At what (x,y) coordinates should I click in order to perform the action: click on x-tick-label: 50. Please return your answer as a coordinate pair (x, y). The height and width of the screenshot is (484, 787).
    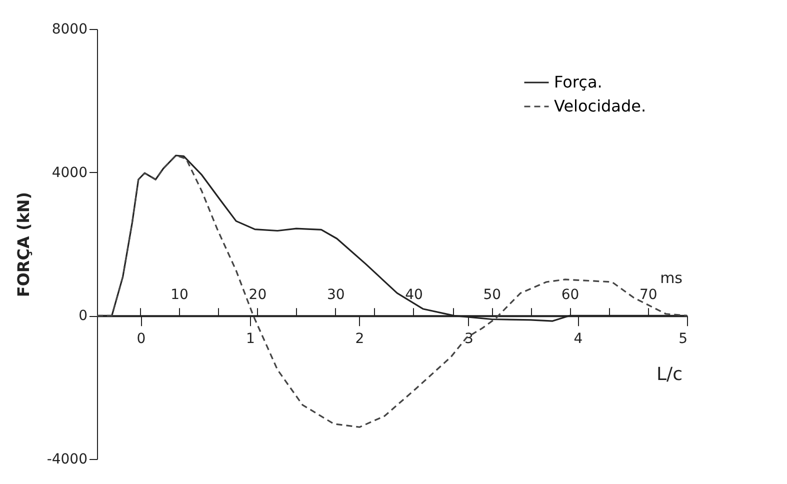
    Looking at the image, I should click on (492, 295).